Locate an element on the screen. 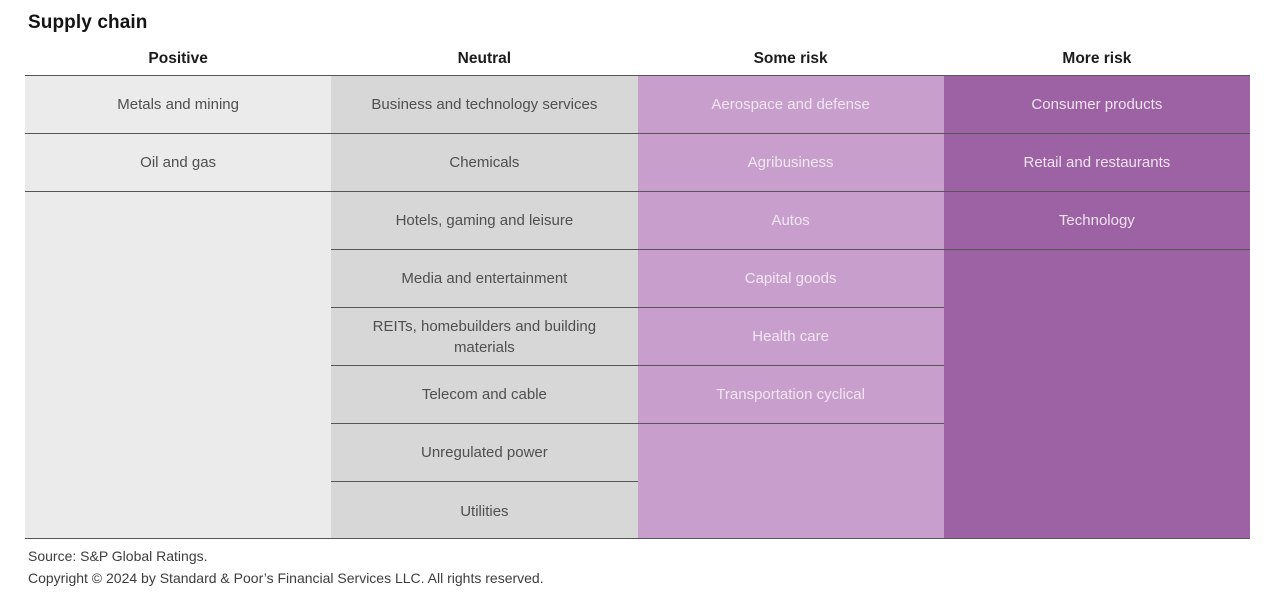  page-title: Supply chain is located at coordinates (88, 22).